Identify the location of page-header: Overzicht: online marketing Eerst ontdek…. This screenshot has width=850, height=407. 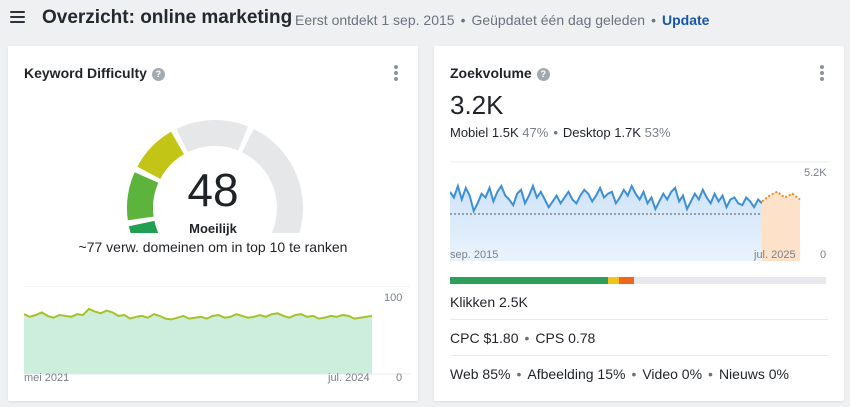
(425, 20).